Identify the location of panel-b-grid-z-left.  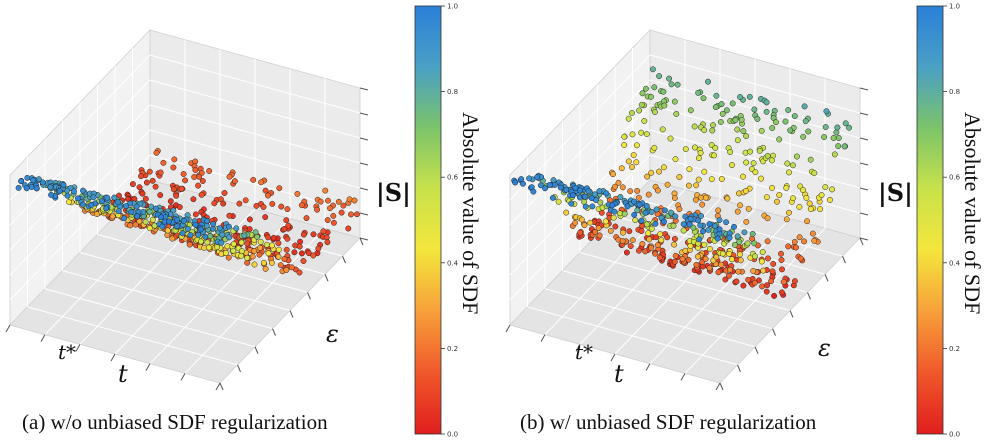
(580, 127).